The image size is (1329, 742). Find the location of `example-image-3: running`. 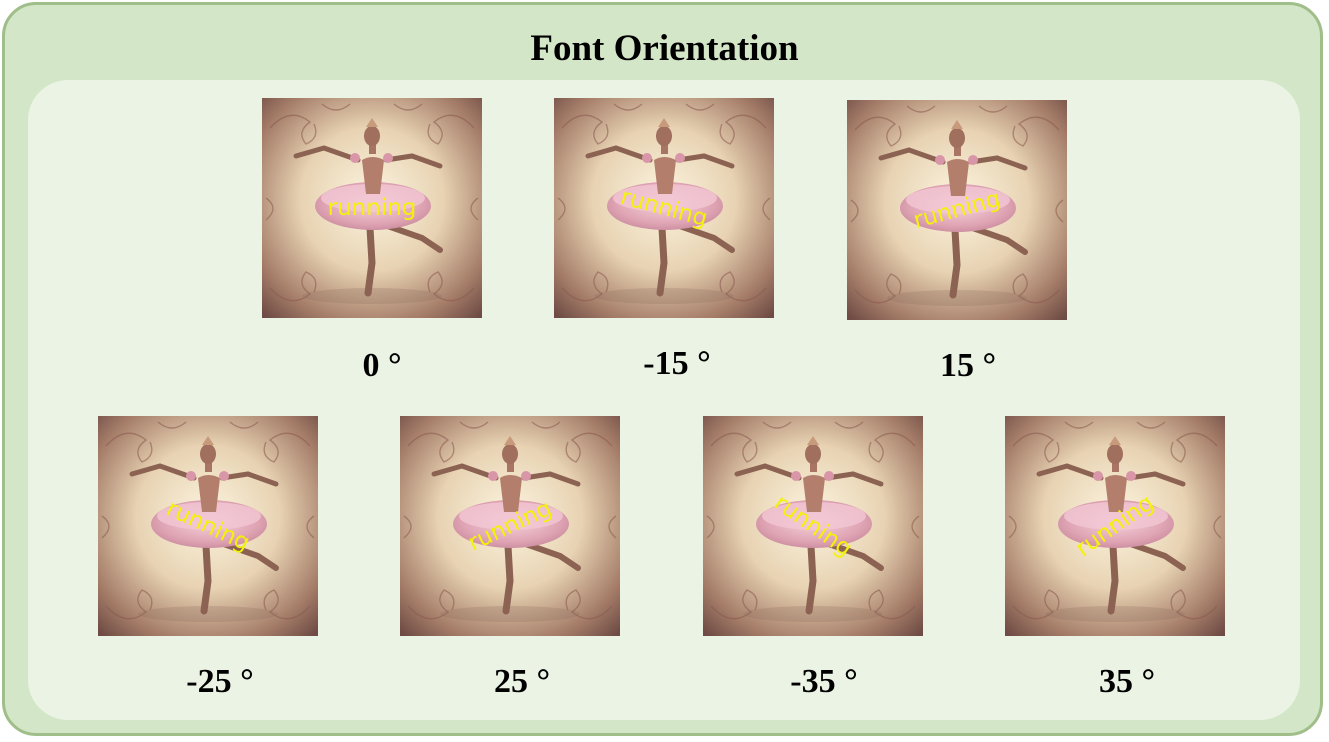

example-image-3: running is located at coordinates (208, 526).